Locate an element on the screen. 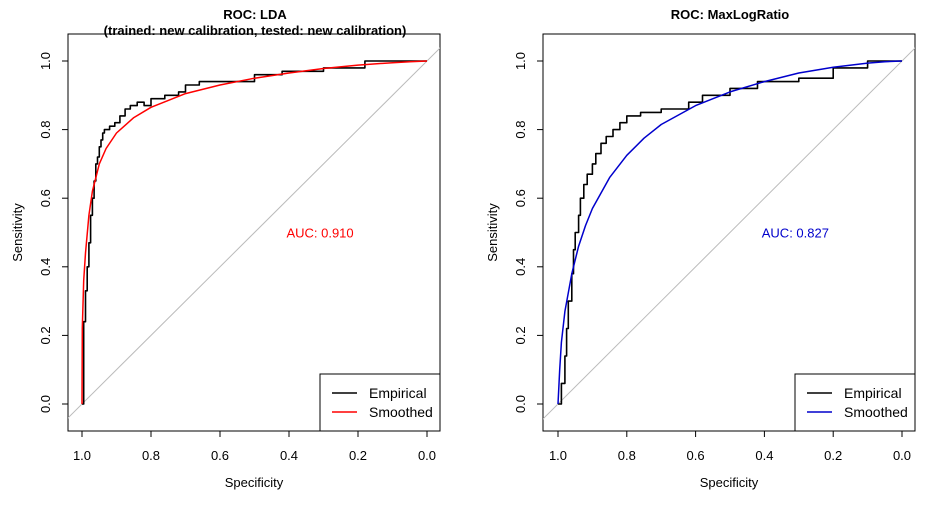 The width and height of the screenshot is (950, 505). auc-label: AUC: 0.827 is located at coordinates (795, 233).